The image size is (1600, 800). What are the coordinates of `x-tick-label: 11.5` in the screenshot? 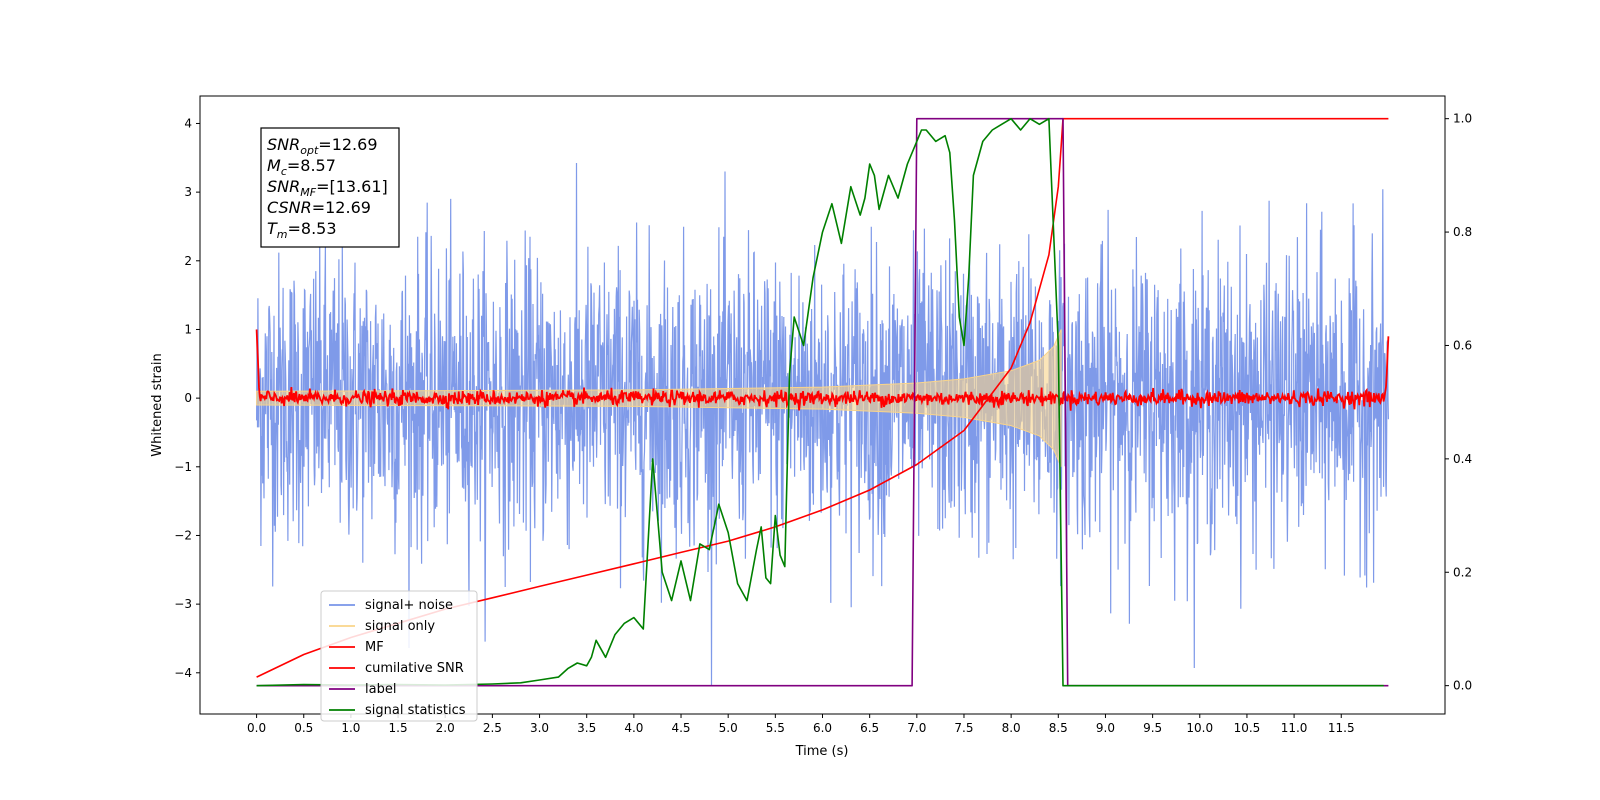 It's located at (1341, 728).